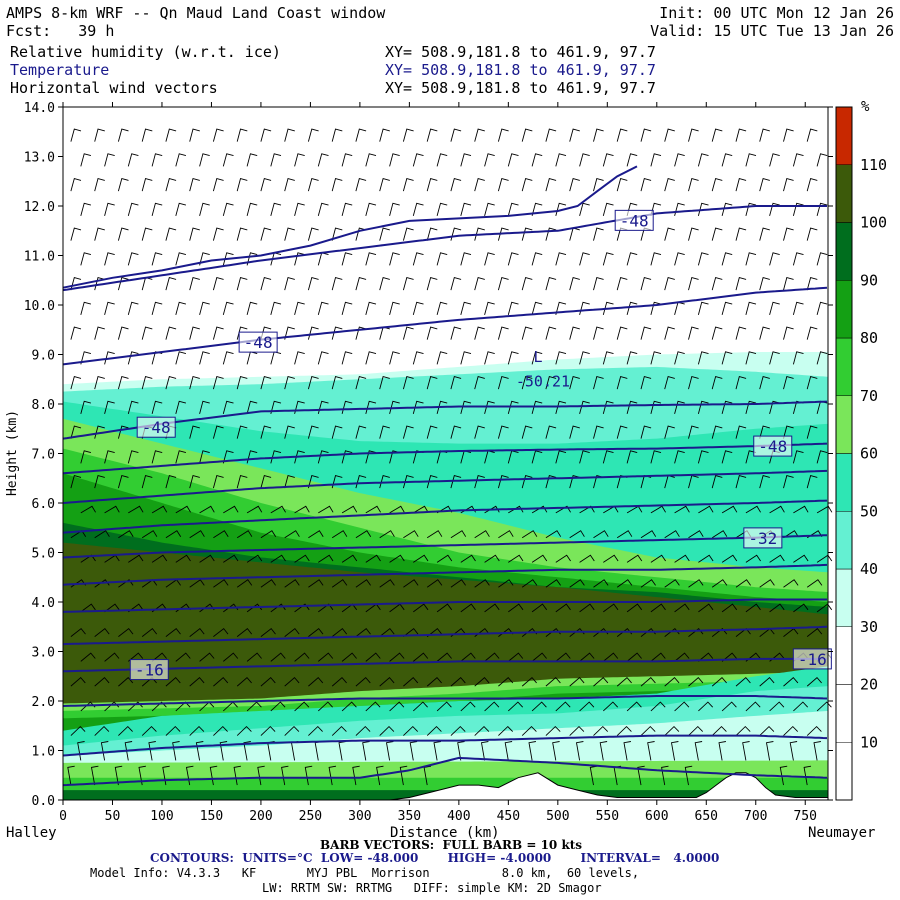  What do you see at coordinates (869, 627) in the screenshot?
I see `colorbar-label: 30` at bounding box center [869, 627].